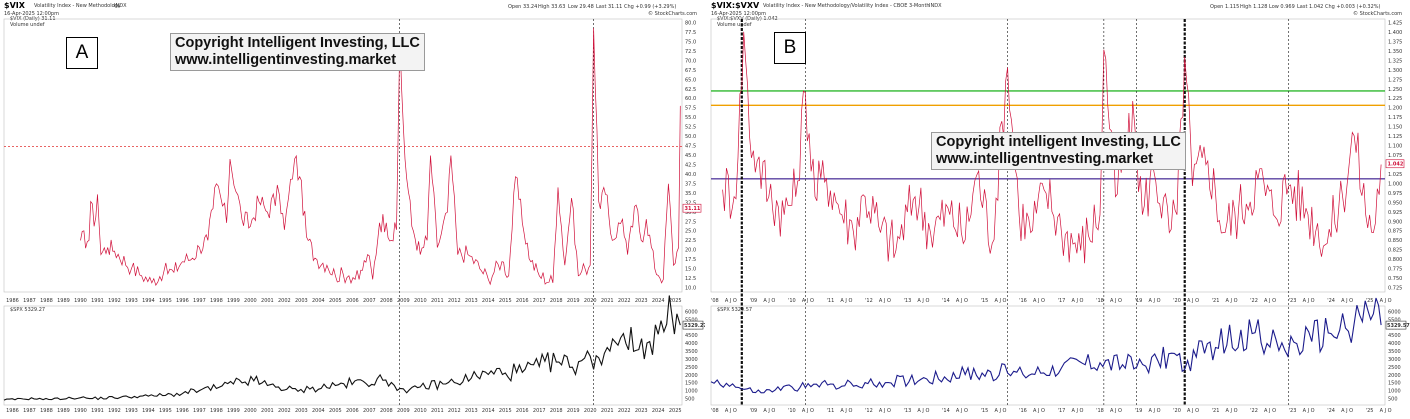 This screenshot has height=419, width=1410. What do you see at coordinates (946, 411) in the screenshot?
I see `lower-x-tick-label: '14` at bounding box center [946, 411].